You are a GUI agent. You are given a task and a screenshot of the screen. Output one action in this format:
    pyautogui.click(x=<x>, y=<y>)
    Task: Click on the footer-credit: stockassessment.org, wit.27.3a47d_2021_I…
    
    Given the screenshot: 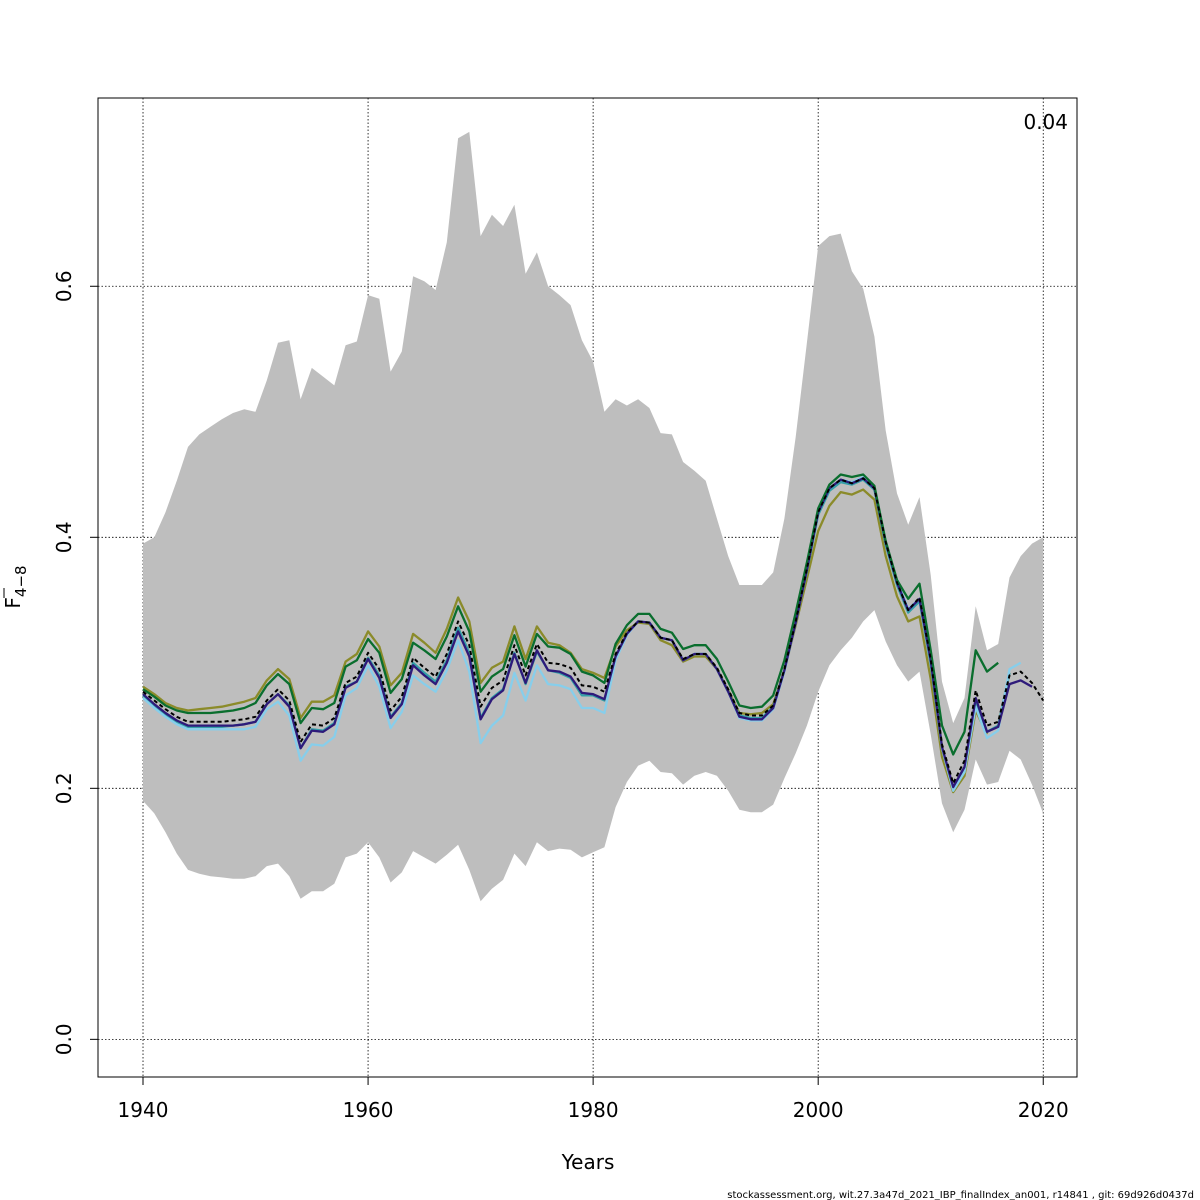 What is the action you would take?
    pyautogui.click(x=960, y=1195)
    